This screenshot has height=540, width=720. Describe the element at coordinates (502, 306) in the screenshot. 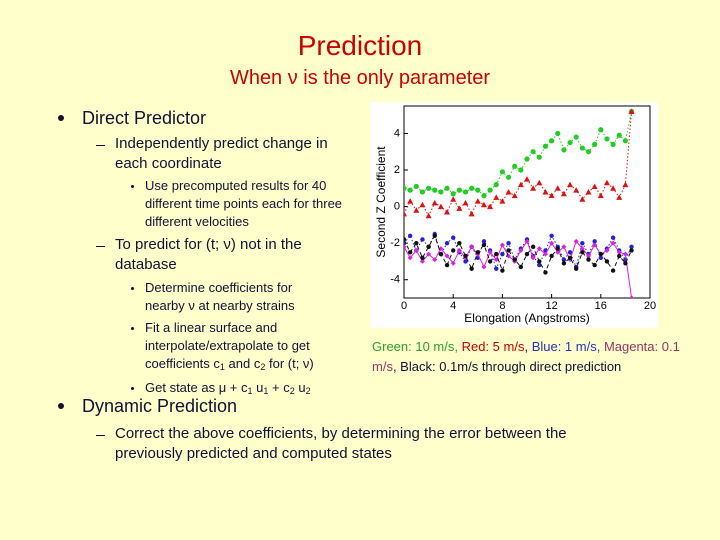

I see `x-tick-label: 8` at that location.